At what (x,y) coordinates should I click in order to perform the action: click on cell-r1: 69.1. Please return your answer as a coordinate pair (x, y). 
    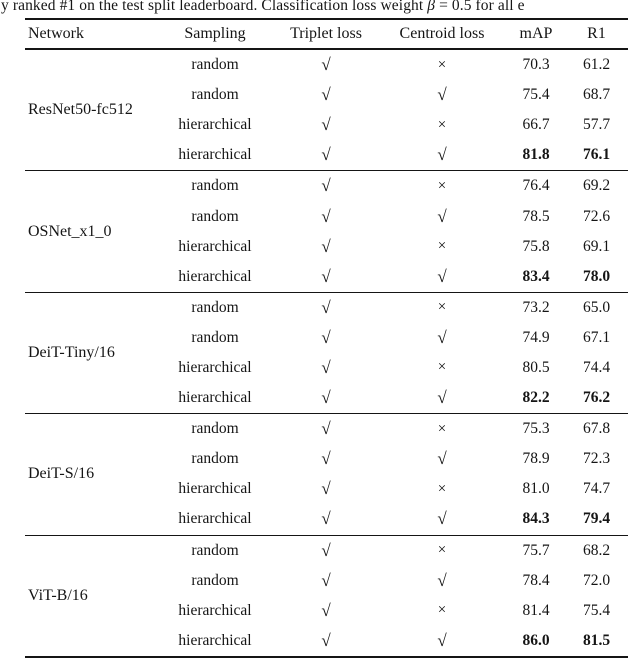
    Looking at the image, I should click on (596, 246).